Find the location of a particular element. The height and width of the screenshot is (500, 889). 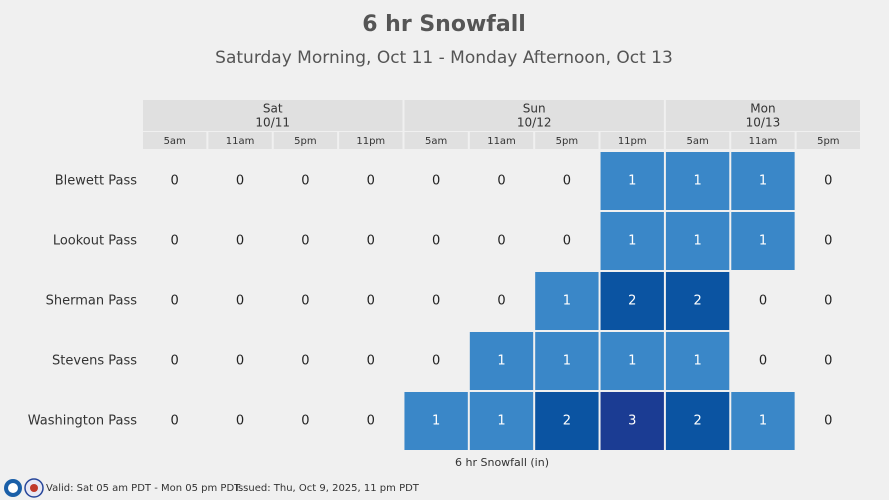

row-label: Sherman Pass is located at coordinates (92, 301).